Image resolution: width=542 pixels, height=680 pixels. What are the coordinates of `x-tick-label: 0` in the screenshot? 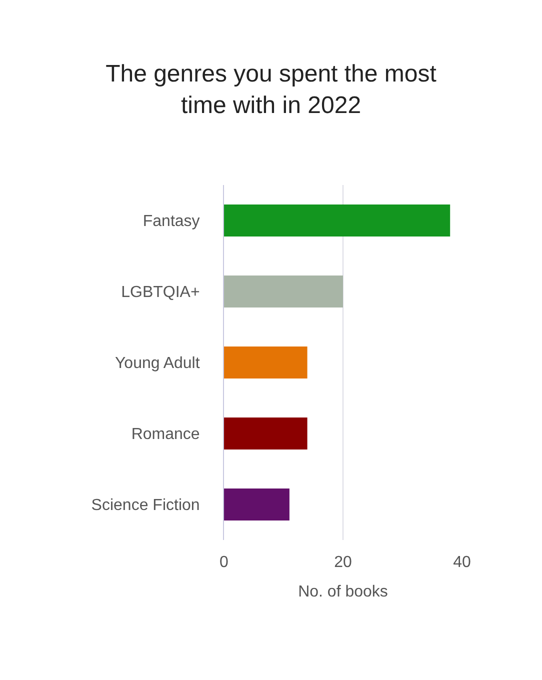 It's located at (224, 562).